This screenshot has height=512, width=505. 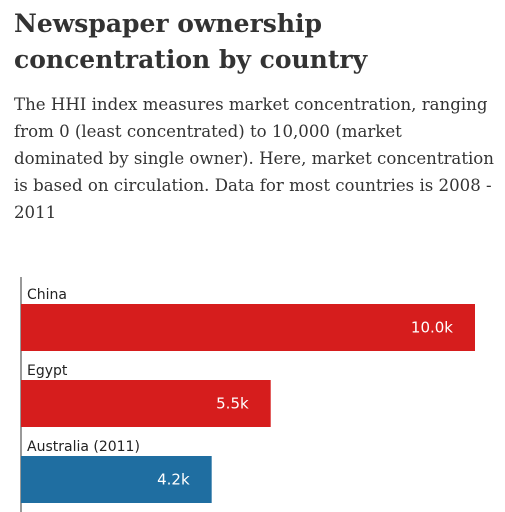 I want to click on bar-value-label: 10.0k, so click(x=432, y=328).